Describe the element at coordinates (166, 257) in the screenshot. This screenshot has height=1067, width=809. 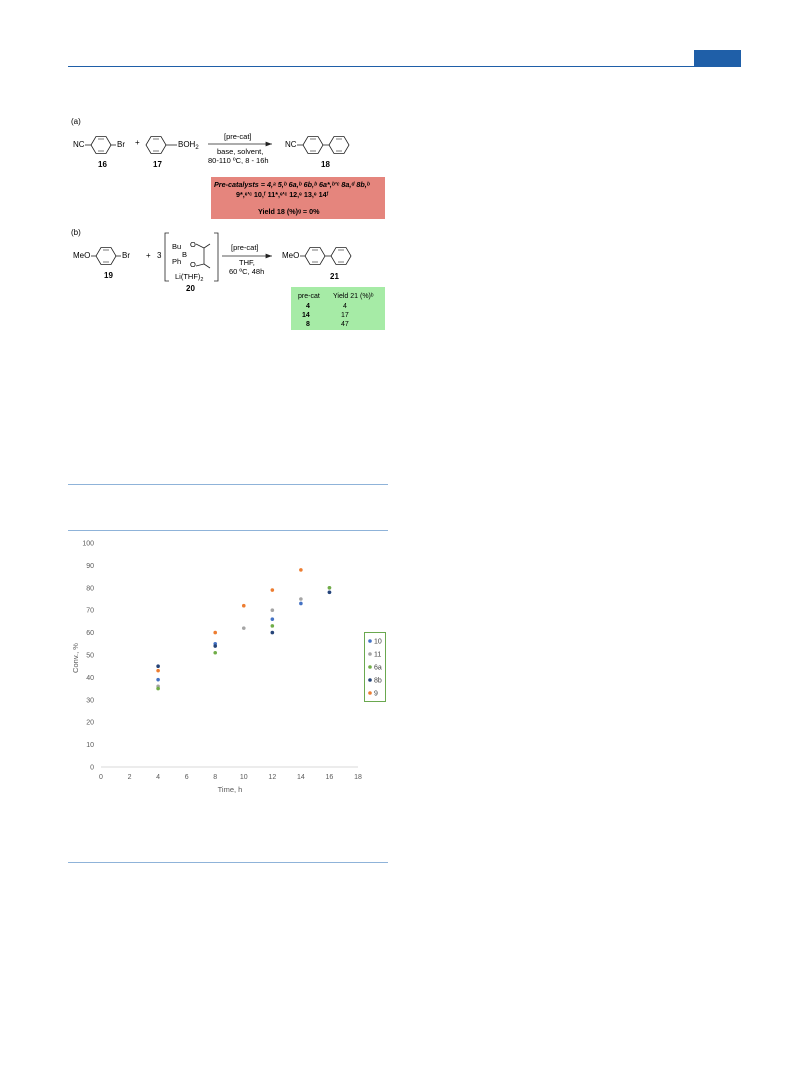
I see `bracket-left` at that location.